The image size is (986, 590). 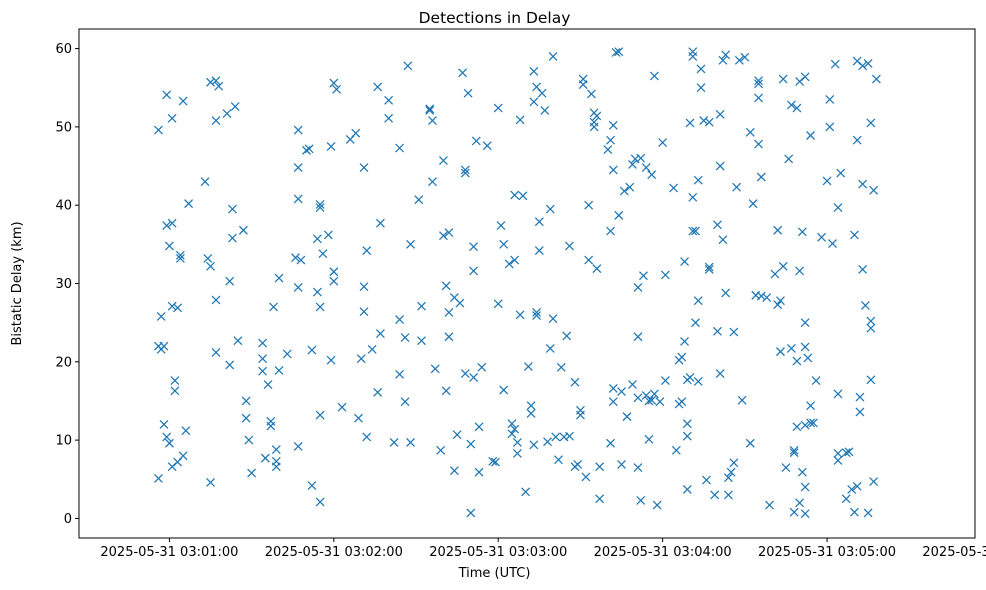 I want to click on x-axis-label: Time (UTC), so click(x=494, y=573).